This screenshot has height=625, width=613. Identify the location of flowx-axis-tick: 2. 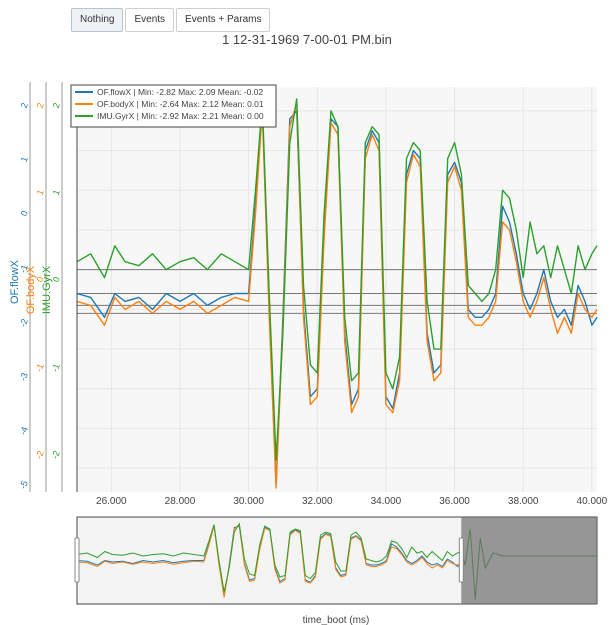
(24, 105).